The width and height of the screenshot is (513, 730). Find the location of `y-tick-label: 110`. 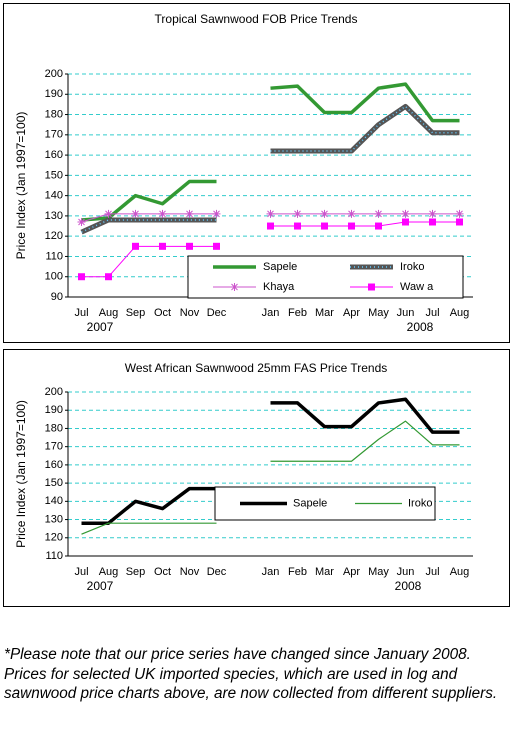

y-tick-label: 110 is located at coordinates (54, 556).